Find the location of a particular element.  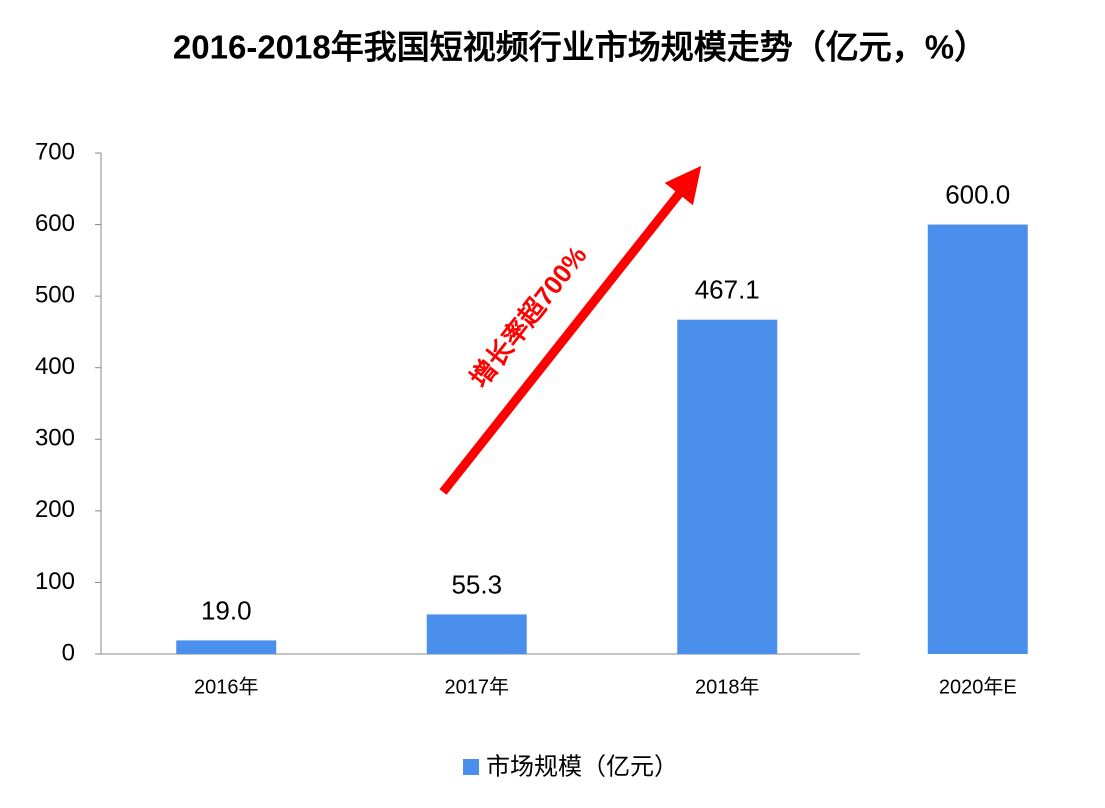

y-tick-label: 100 is located at coordinates (55, 581).